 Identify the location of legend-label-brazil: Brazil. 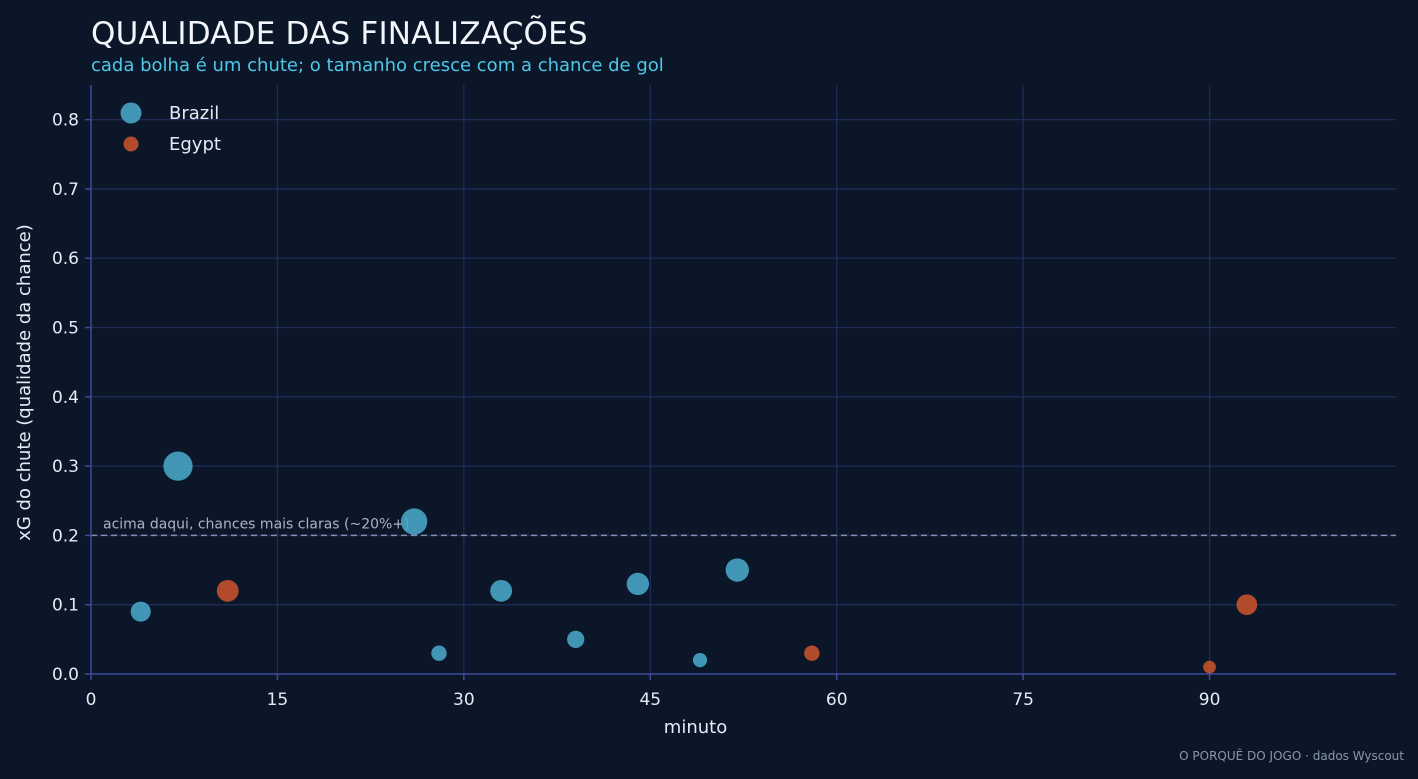
(194, 113).